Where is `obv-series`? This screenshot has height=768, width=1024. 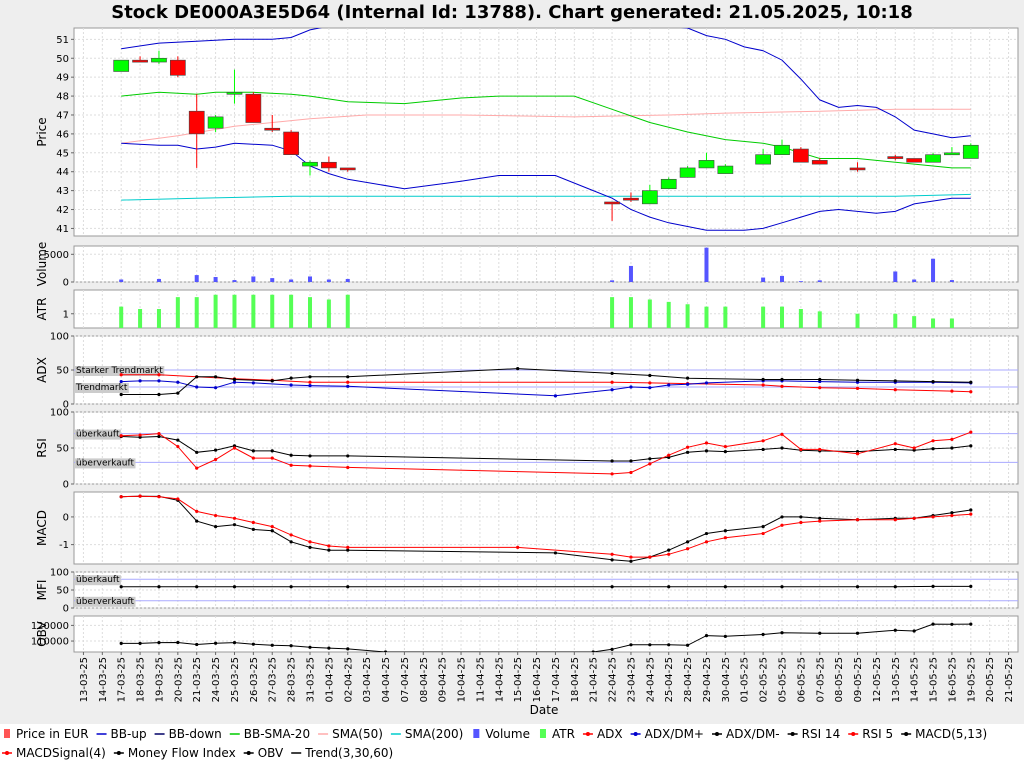
obv-series is located at coordinates (546, 637).